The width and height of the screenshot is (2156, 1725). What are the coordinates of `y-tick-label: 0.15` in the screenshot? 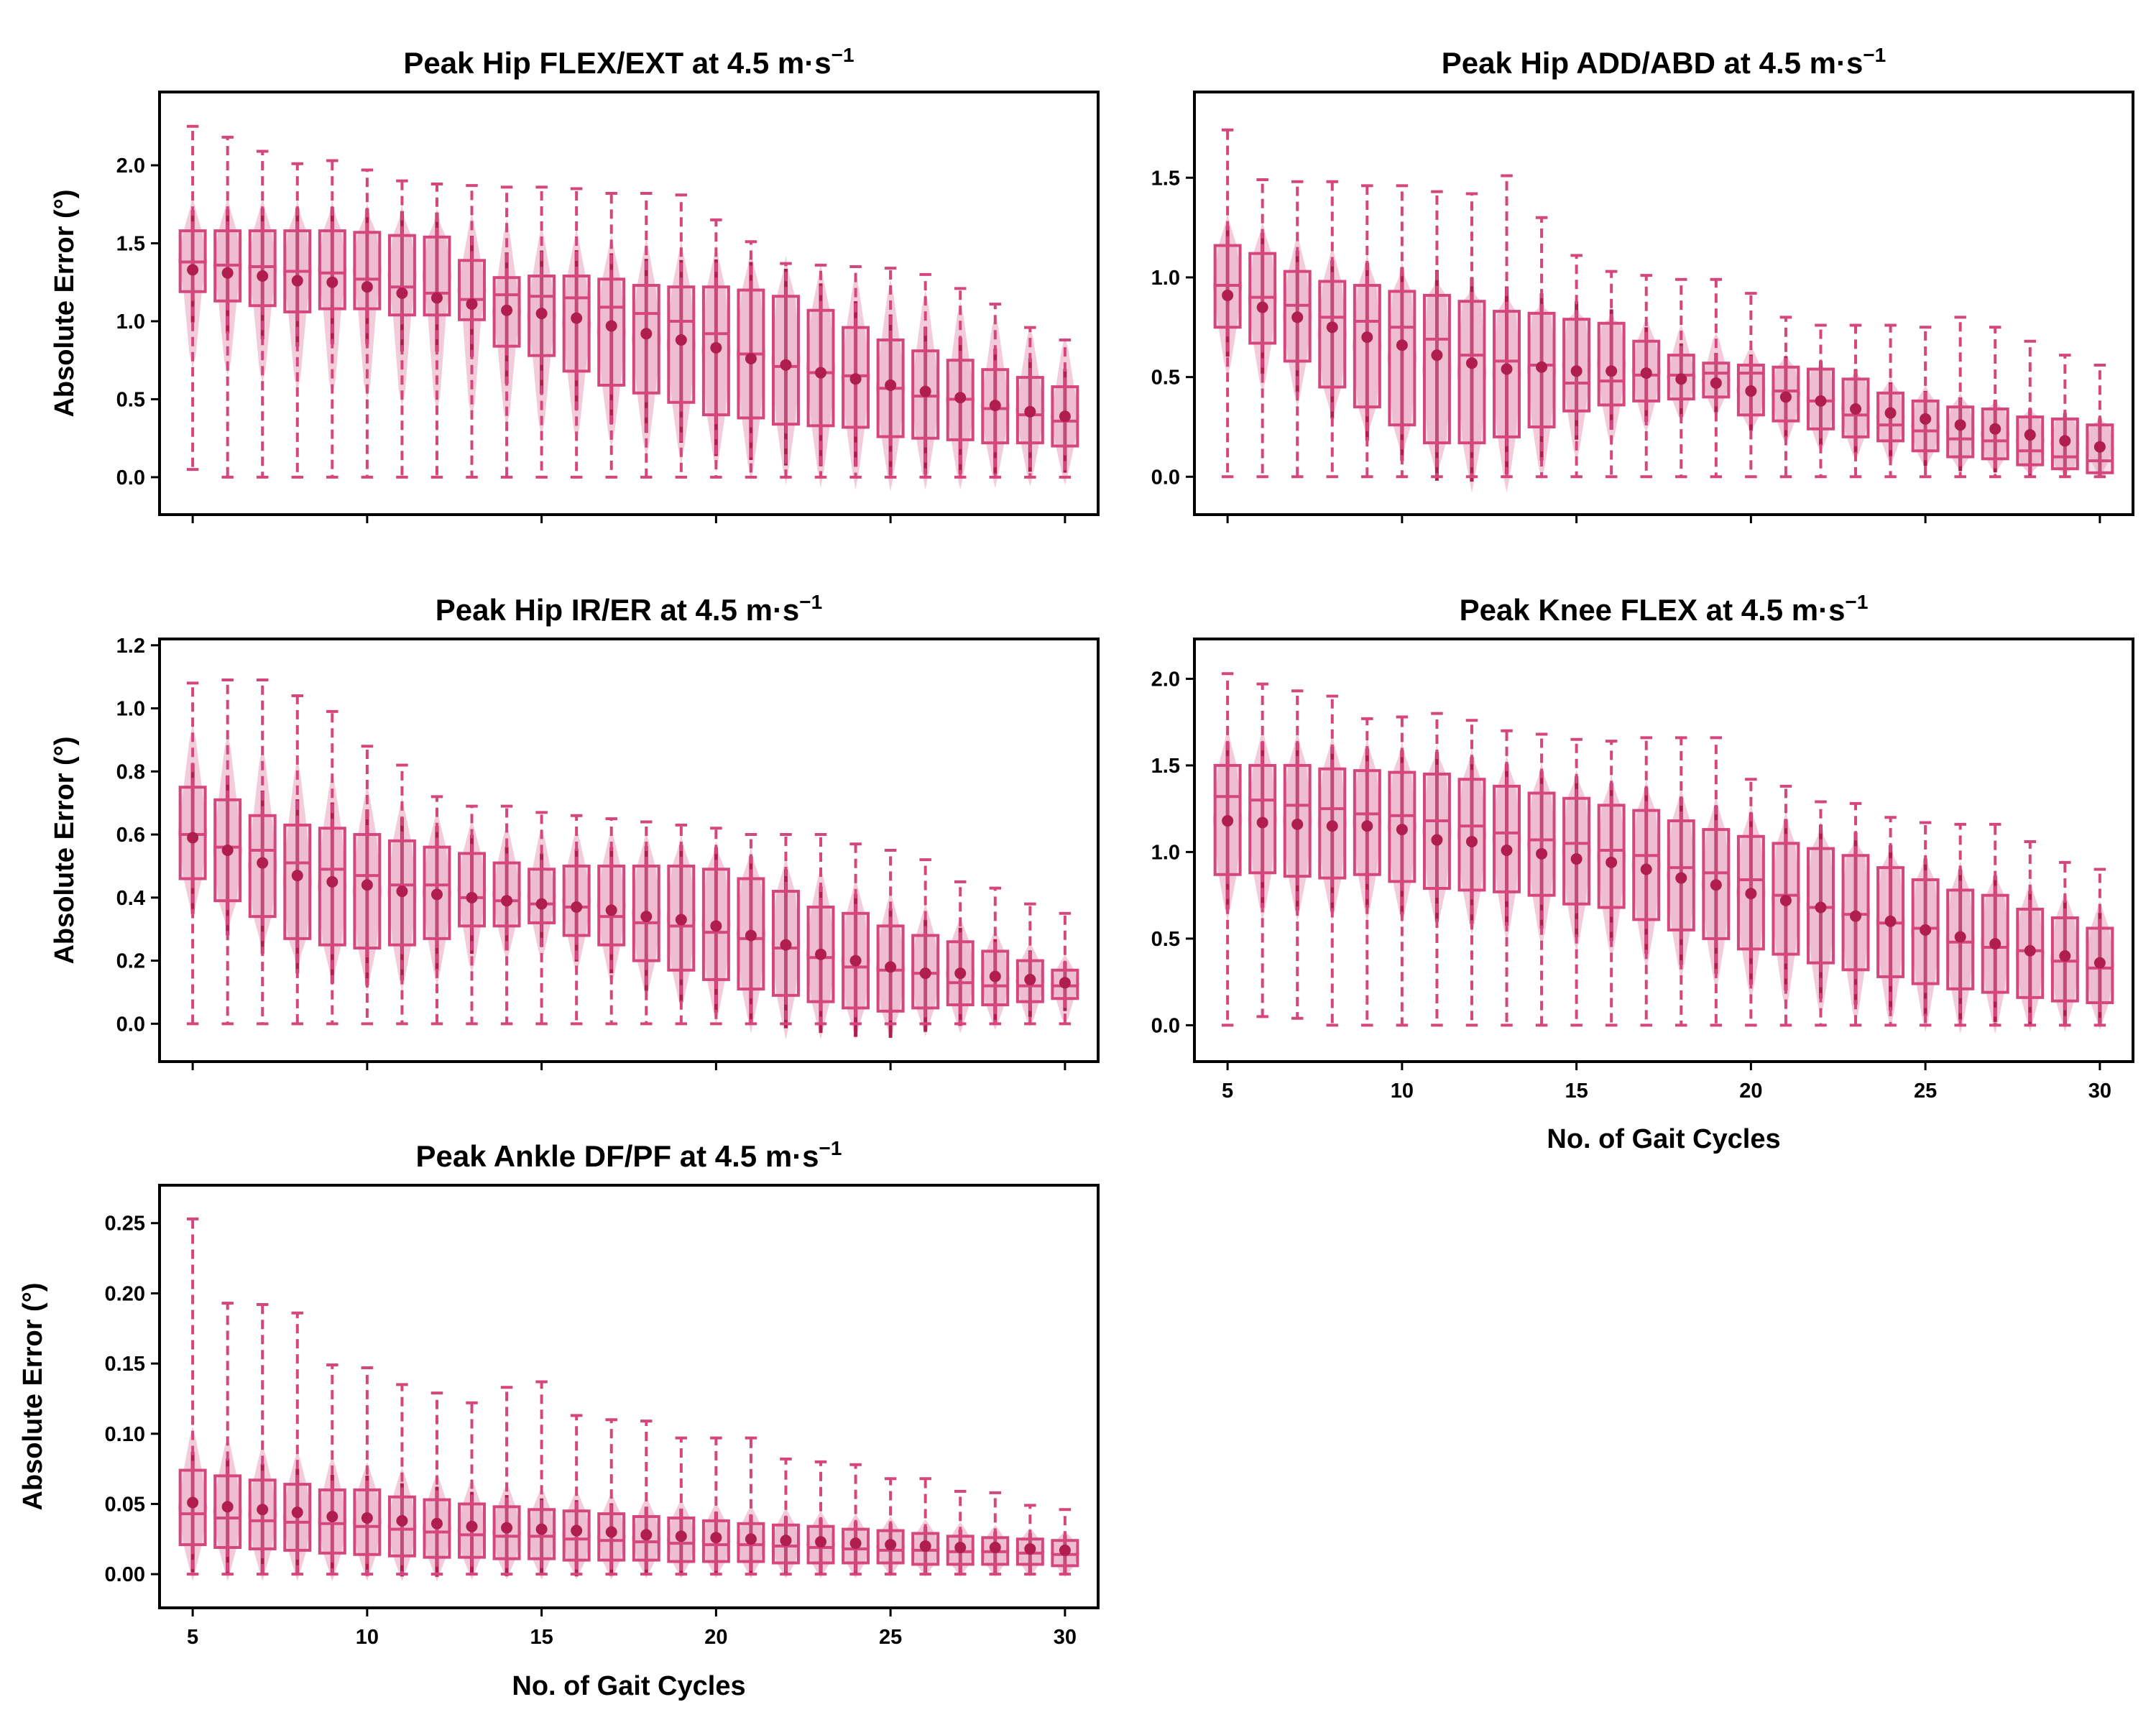 It's located at (125, 1364).